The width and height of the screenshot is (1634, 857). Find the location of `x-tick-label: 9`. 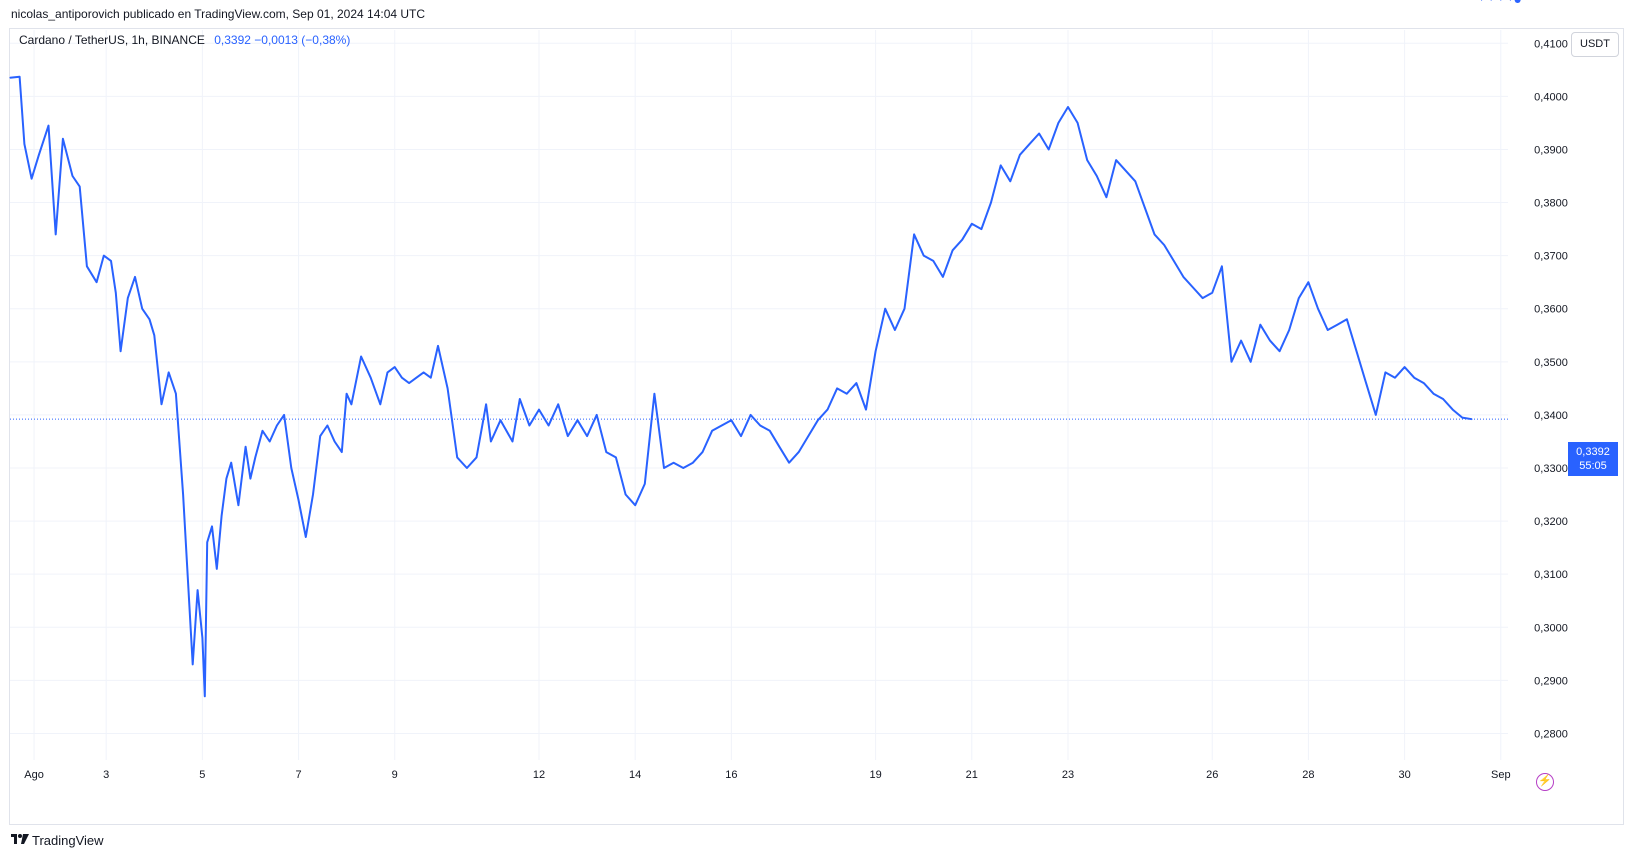

x-tick-label: 9 is located at coordinates (395, 775).